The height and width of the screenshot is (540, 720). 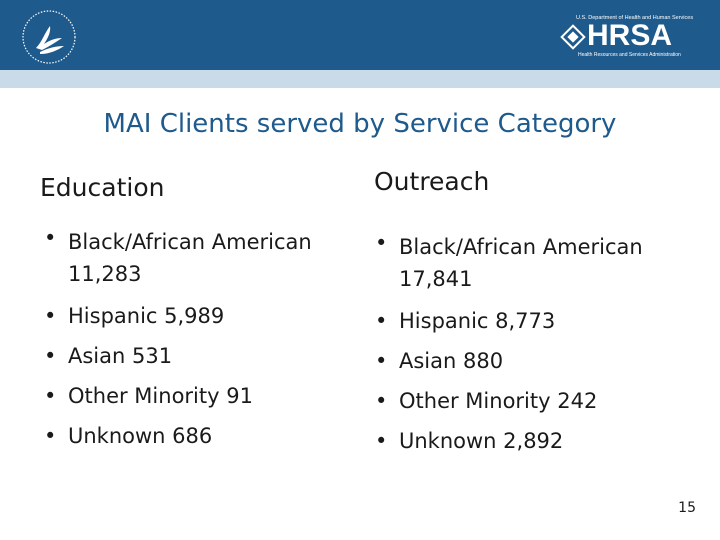 I want to click on list-item: • Hispanic 8,773, so click(x=535, y=321).